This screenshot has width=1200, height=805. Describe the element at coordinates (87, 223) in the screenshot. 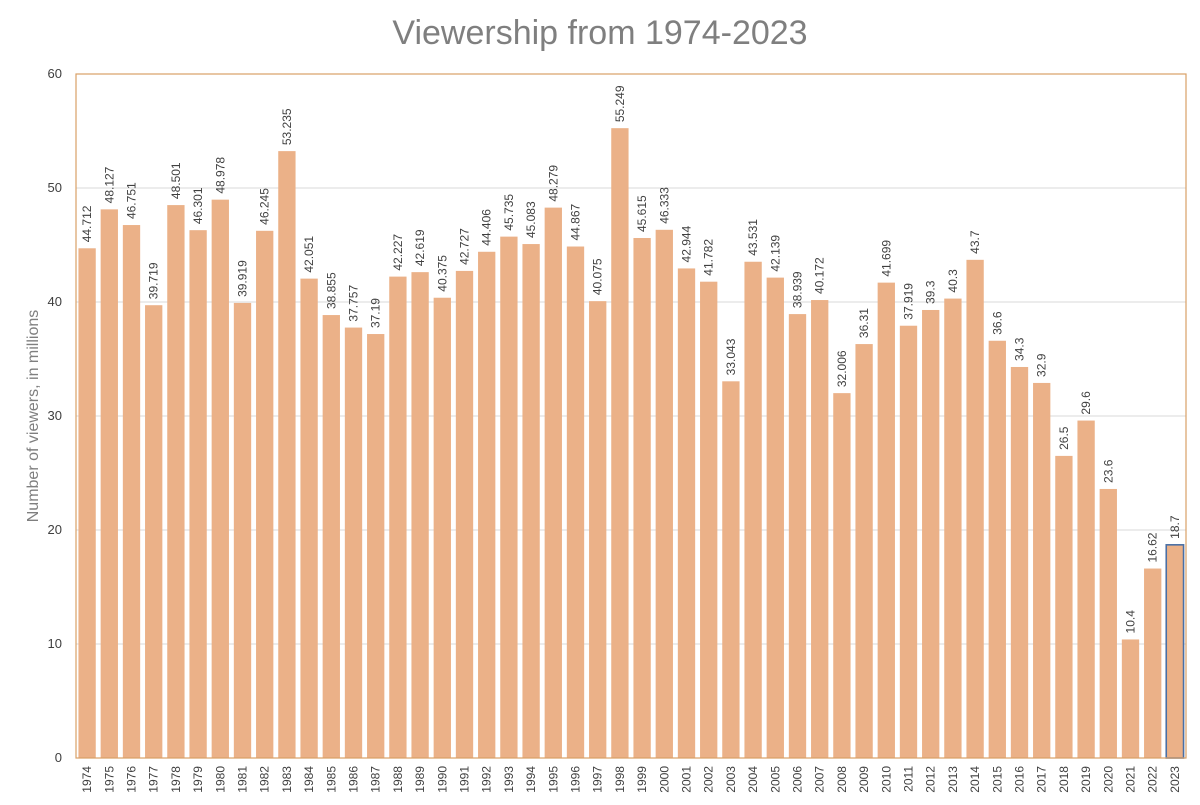

I see `data-label-1974: 44.712` at that location.